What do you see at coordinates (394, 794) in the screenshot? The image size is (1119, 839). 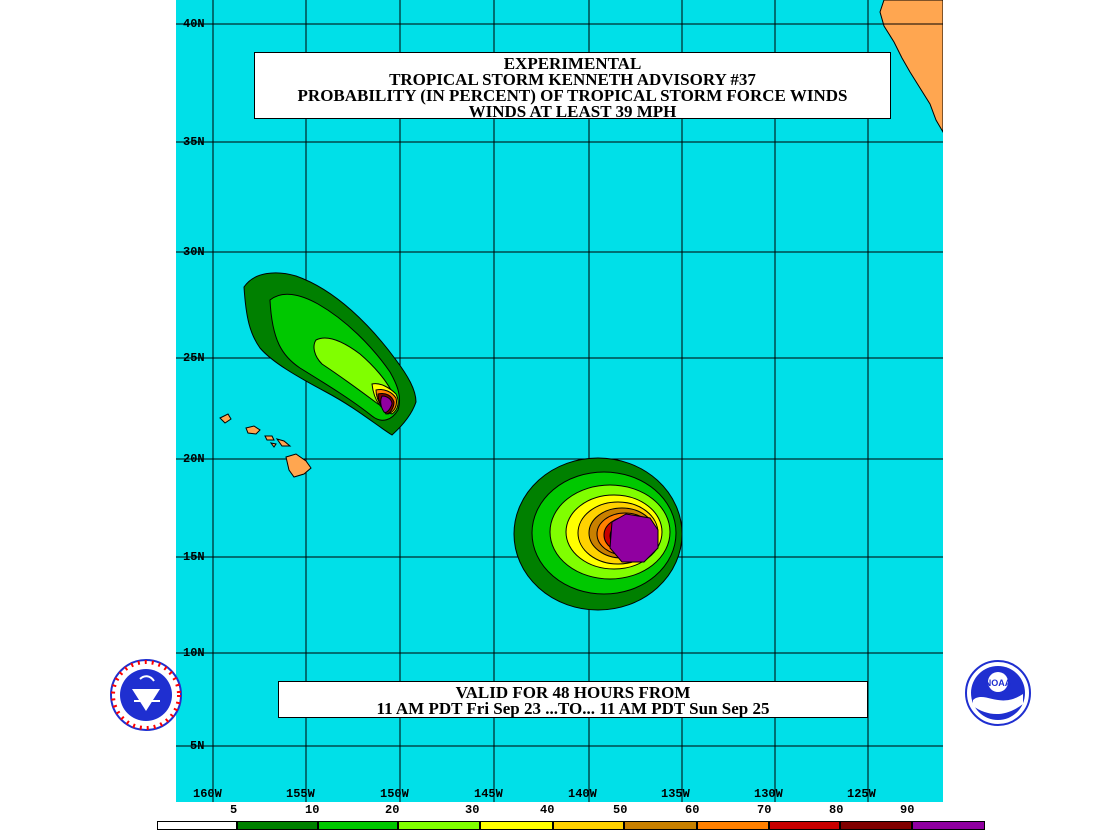 I see `lon-label: 150W` at bounding box center [394, 794].